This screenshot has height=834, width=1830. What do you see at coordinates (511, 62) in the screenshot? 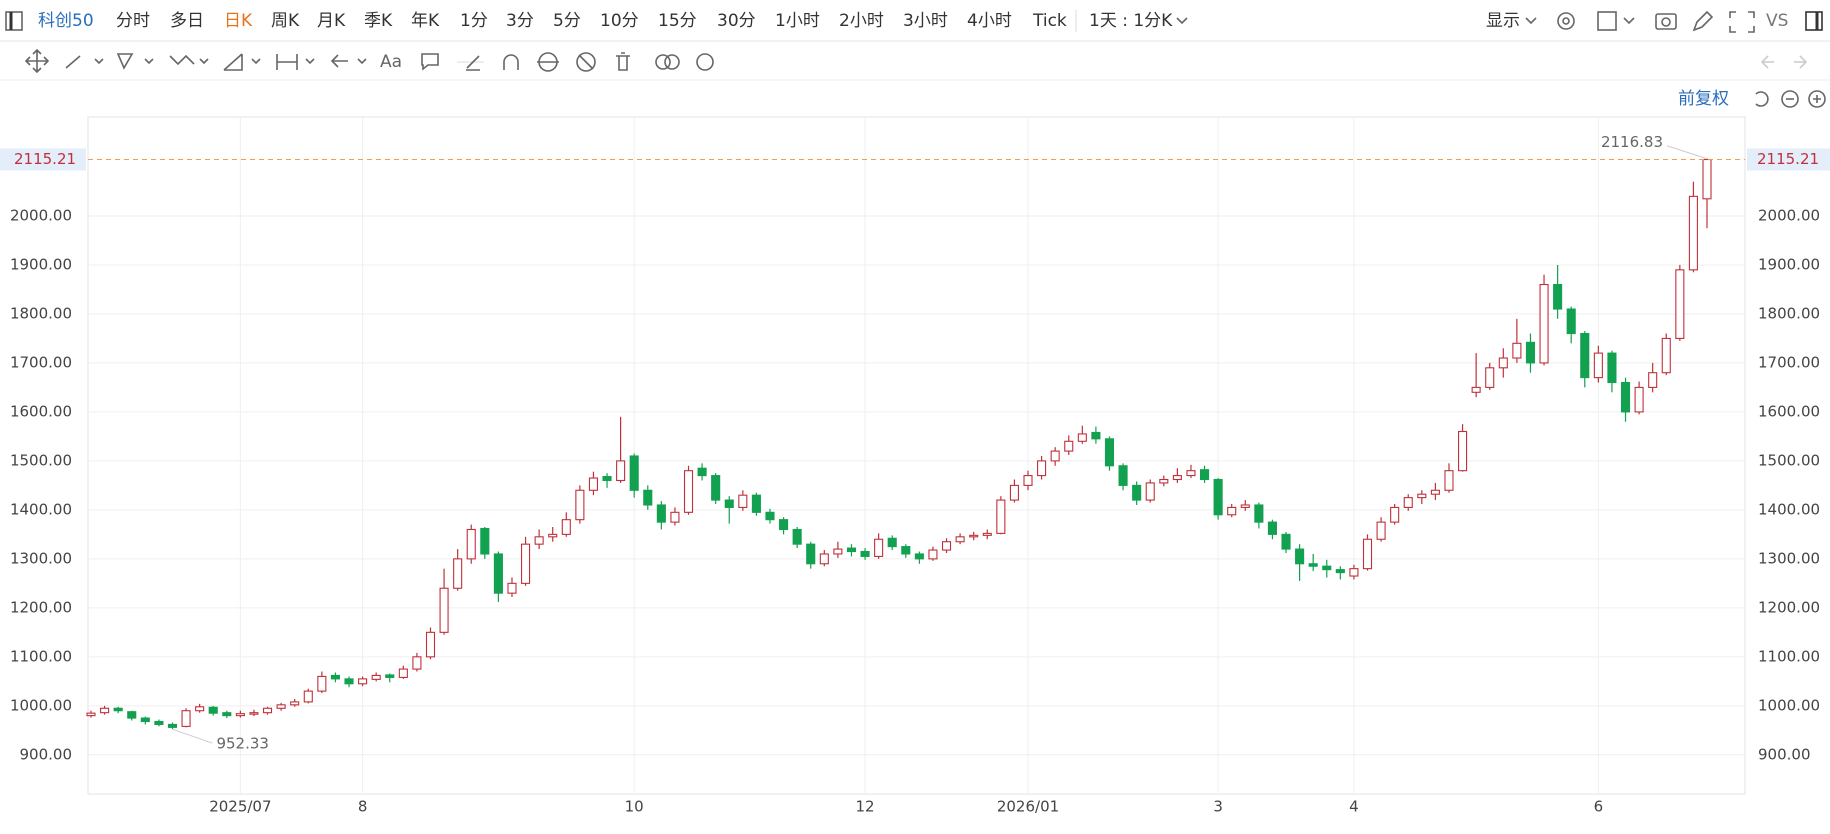
I see `magnet-tool` at bounding box center [511, 62].